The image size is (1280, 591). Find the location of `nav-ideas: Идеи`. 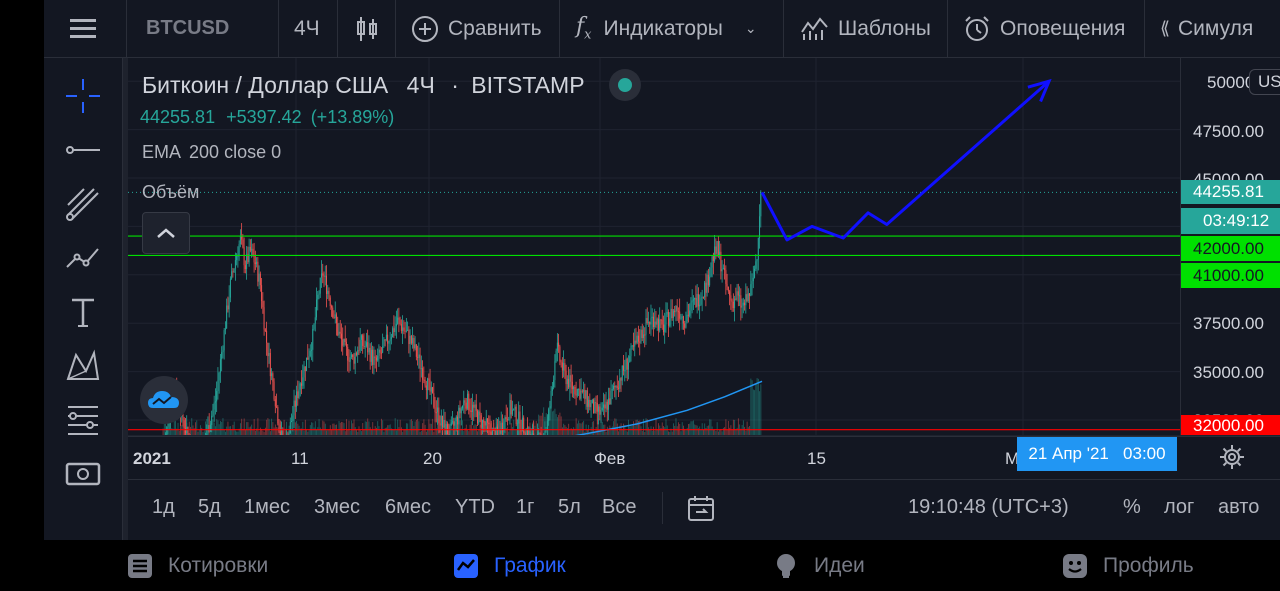

nav-ideas: Идеи is located at coordinates (818, 565).